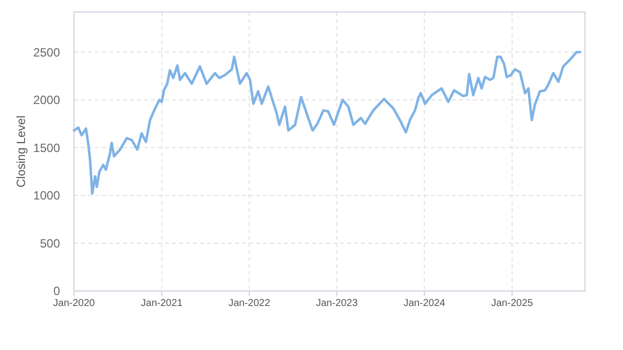  Describe the element at coordinates (46, 52) in the screenshot. I see `y-tick-label: 2500` at that location.